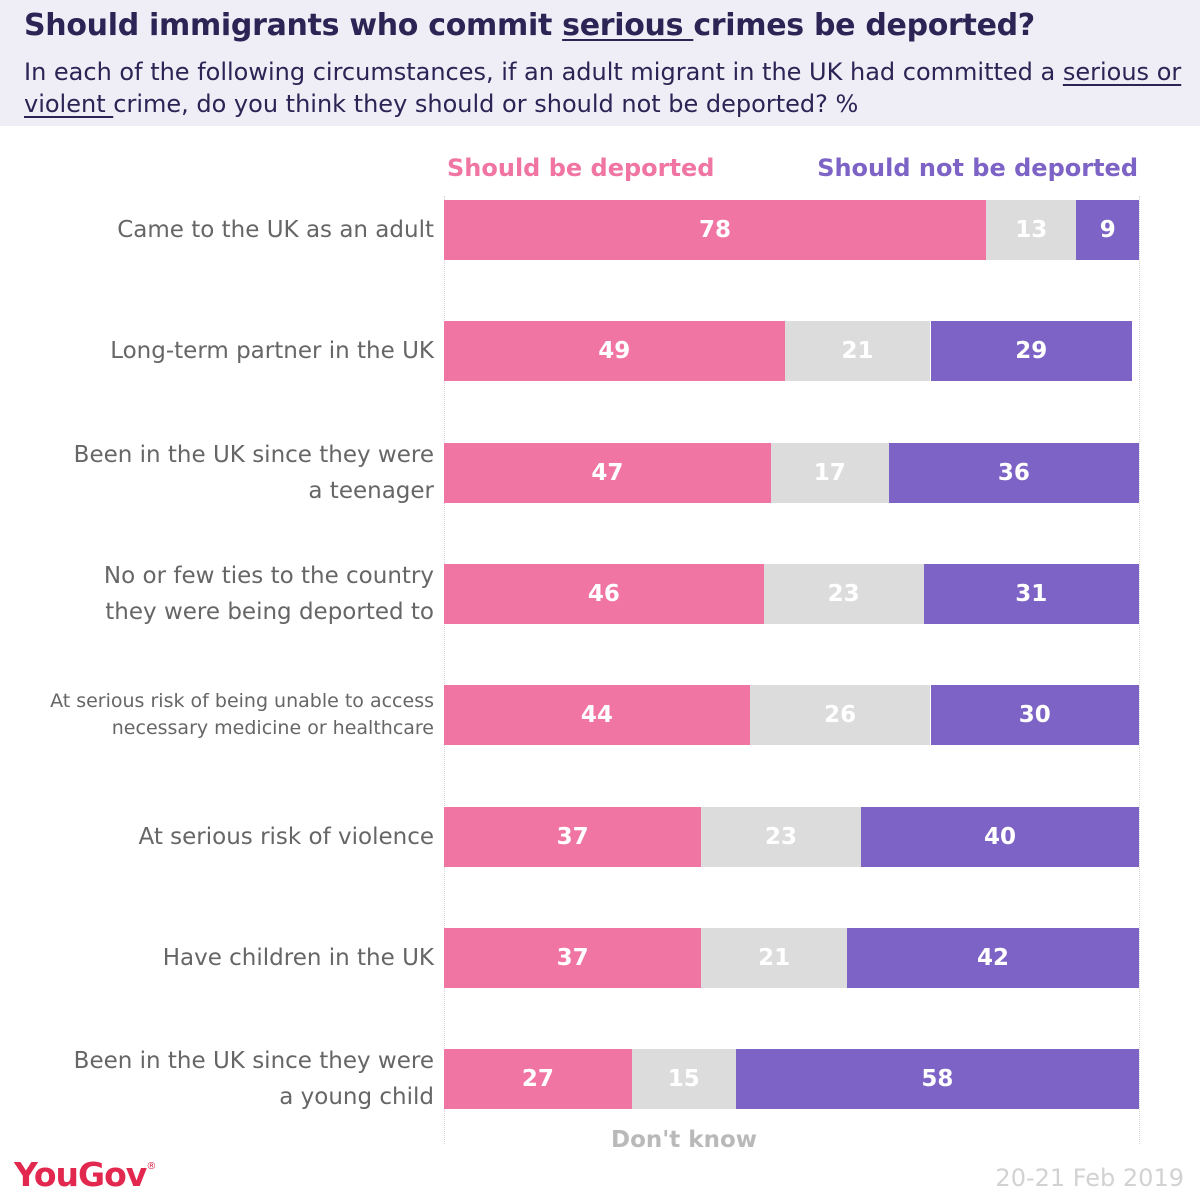 Image resolution: width=1200 pixels, height=1200 pixels. What do you see at coordinates (269, 611) in the screenshot?
I see `category-label-line: they were being deported to` at bounding box center [269, 611].